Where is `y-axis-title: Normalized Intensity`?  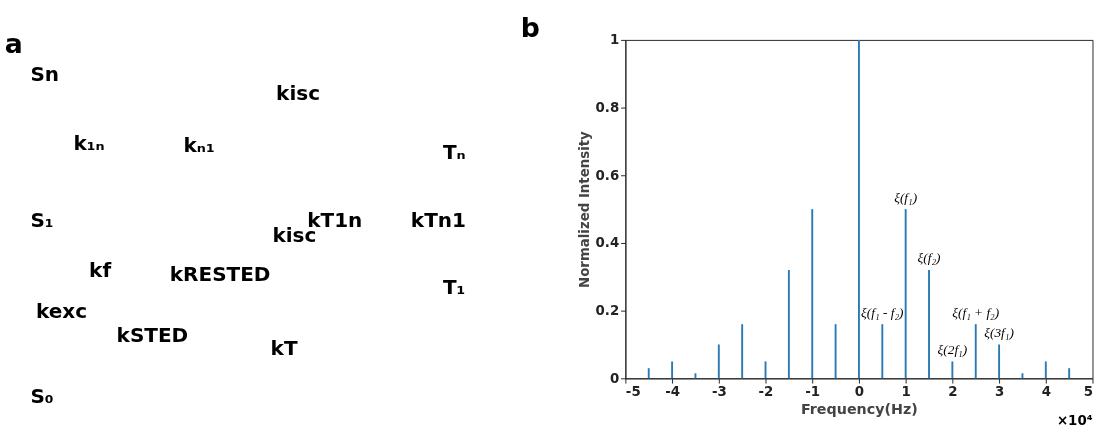 y-axis-title: Normalized Intensity is located at coordinates (584, 209).